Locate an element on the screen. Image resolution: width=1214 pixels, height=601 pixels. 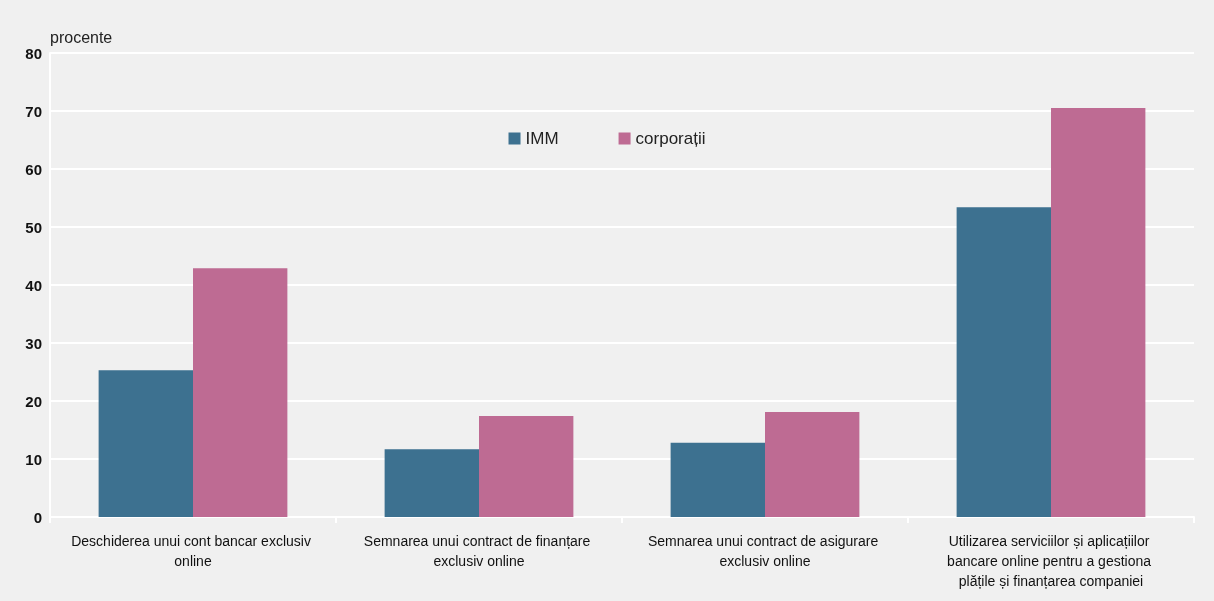
legend-label: corporații is located at coordinates (670, 138).